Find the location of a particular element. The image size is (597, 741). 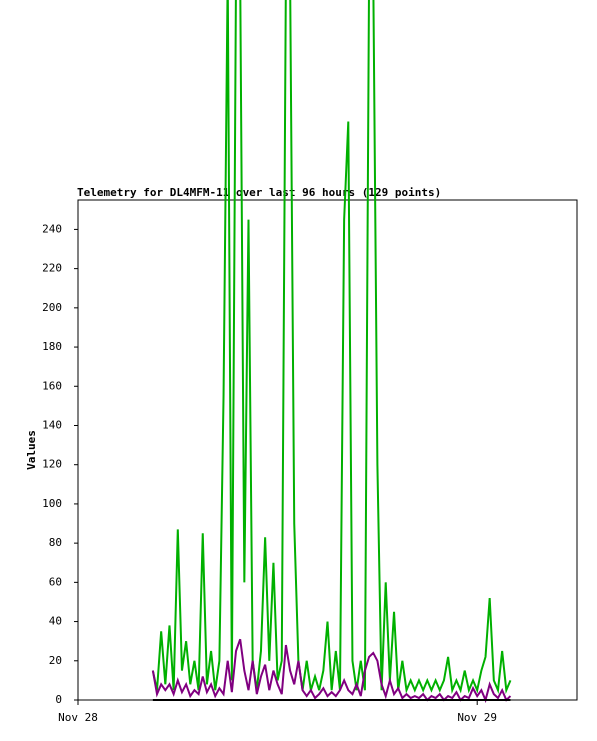

x-tick-label: Nov 28 is located at coordinates (78, 717).